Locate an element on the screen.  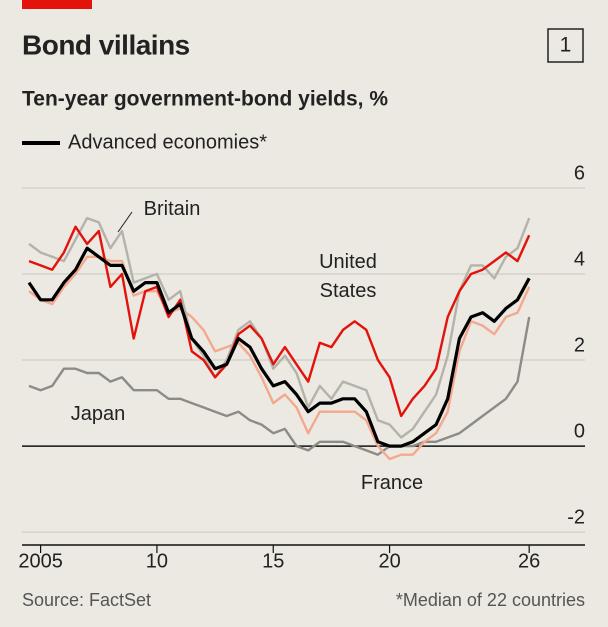
chart-subtitle: Ten-year government-bond yields, % is located at coordinates (205, 99).